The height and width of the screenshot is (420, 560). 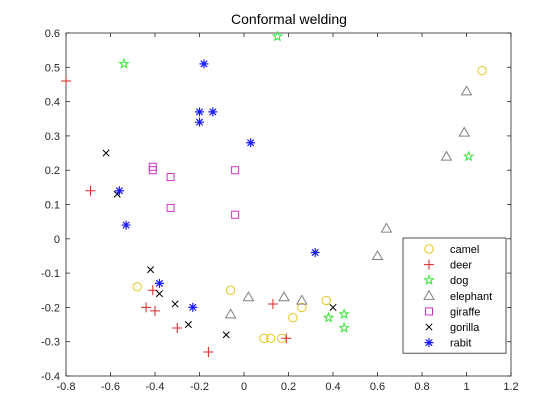 What do you see at coordinates (52, 68) in the screenshot?
I see `y-tick-label: 0.5` at bounding box center [52, 68].